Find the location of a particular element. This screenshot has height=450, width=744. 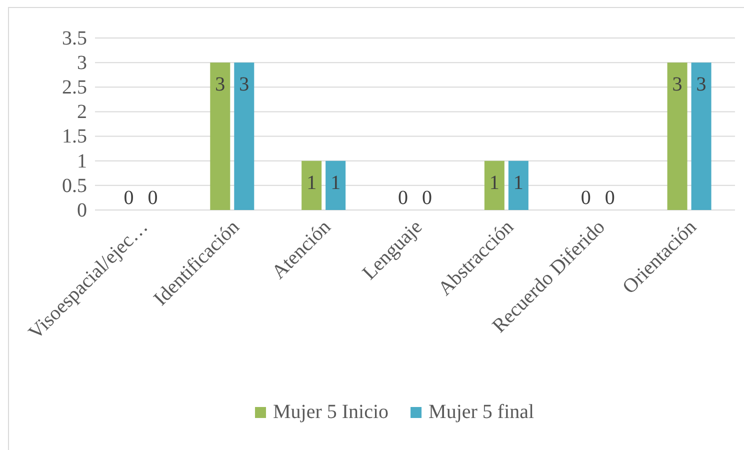

y-tick-label: 1 is located at coordinates (82, 161).